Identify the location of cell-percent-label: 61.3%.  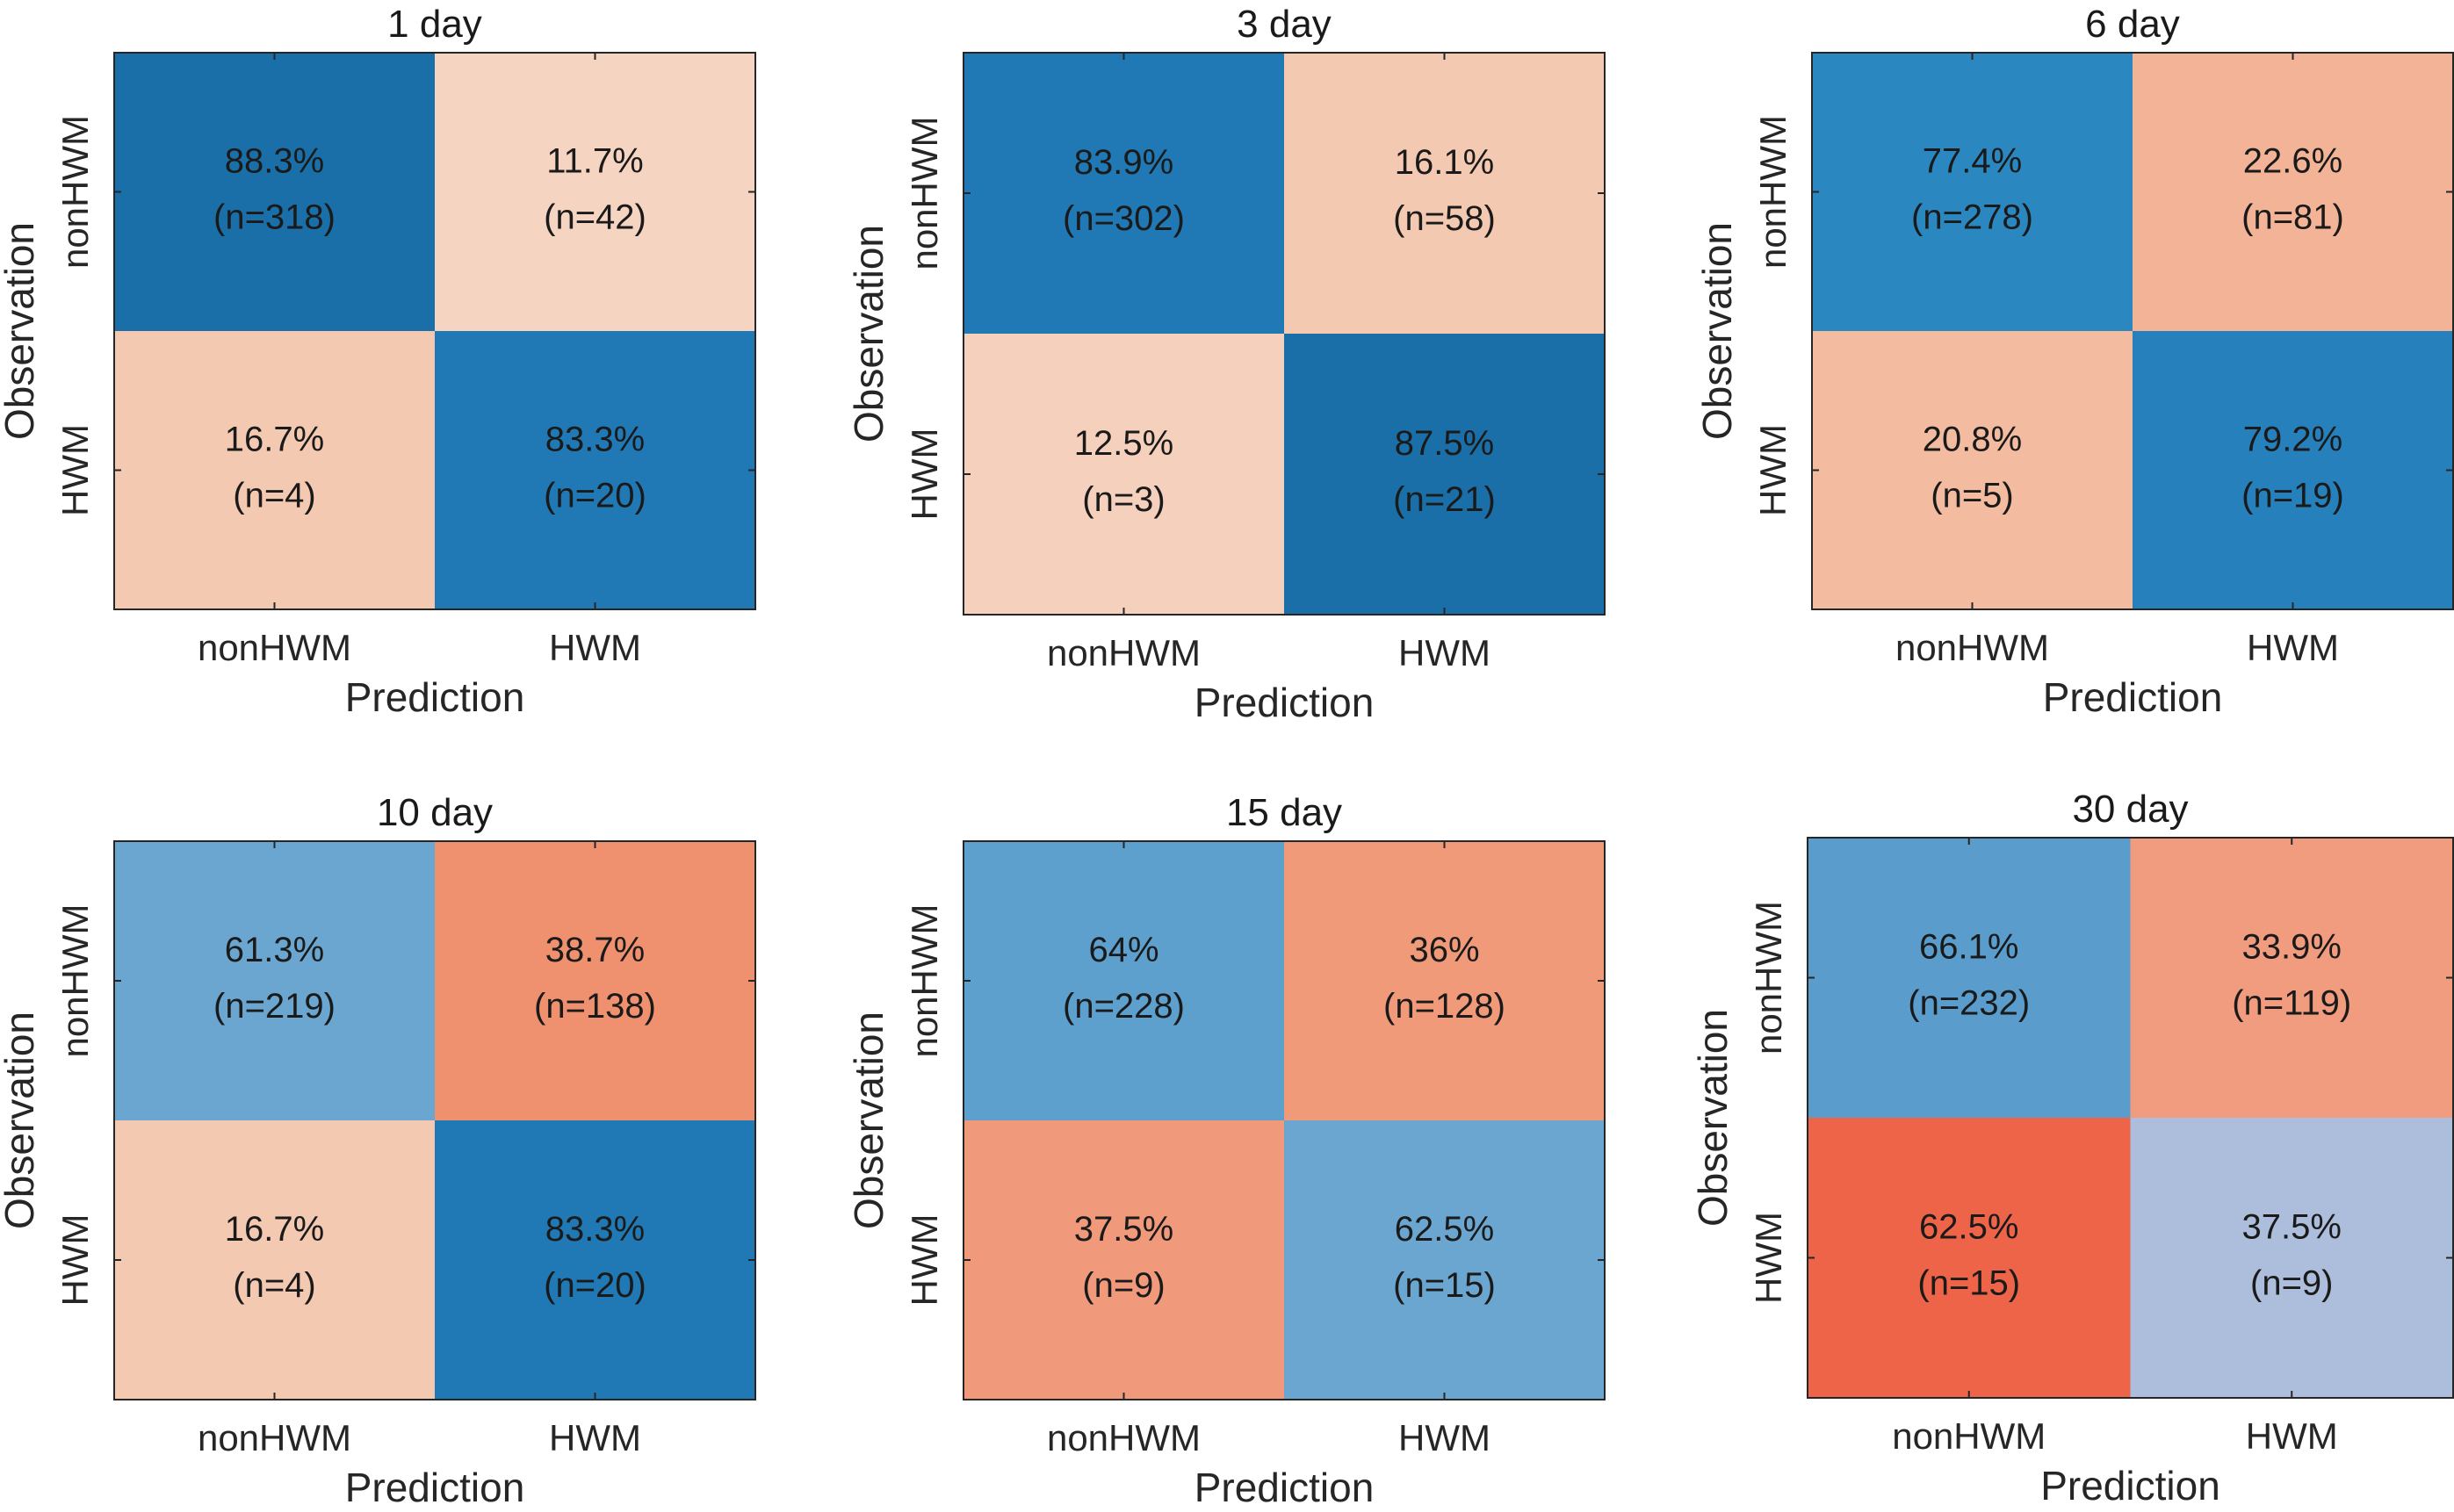
(274, 950).